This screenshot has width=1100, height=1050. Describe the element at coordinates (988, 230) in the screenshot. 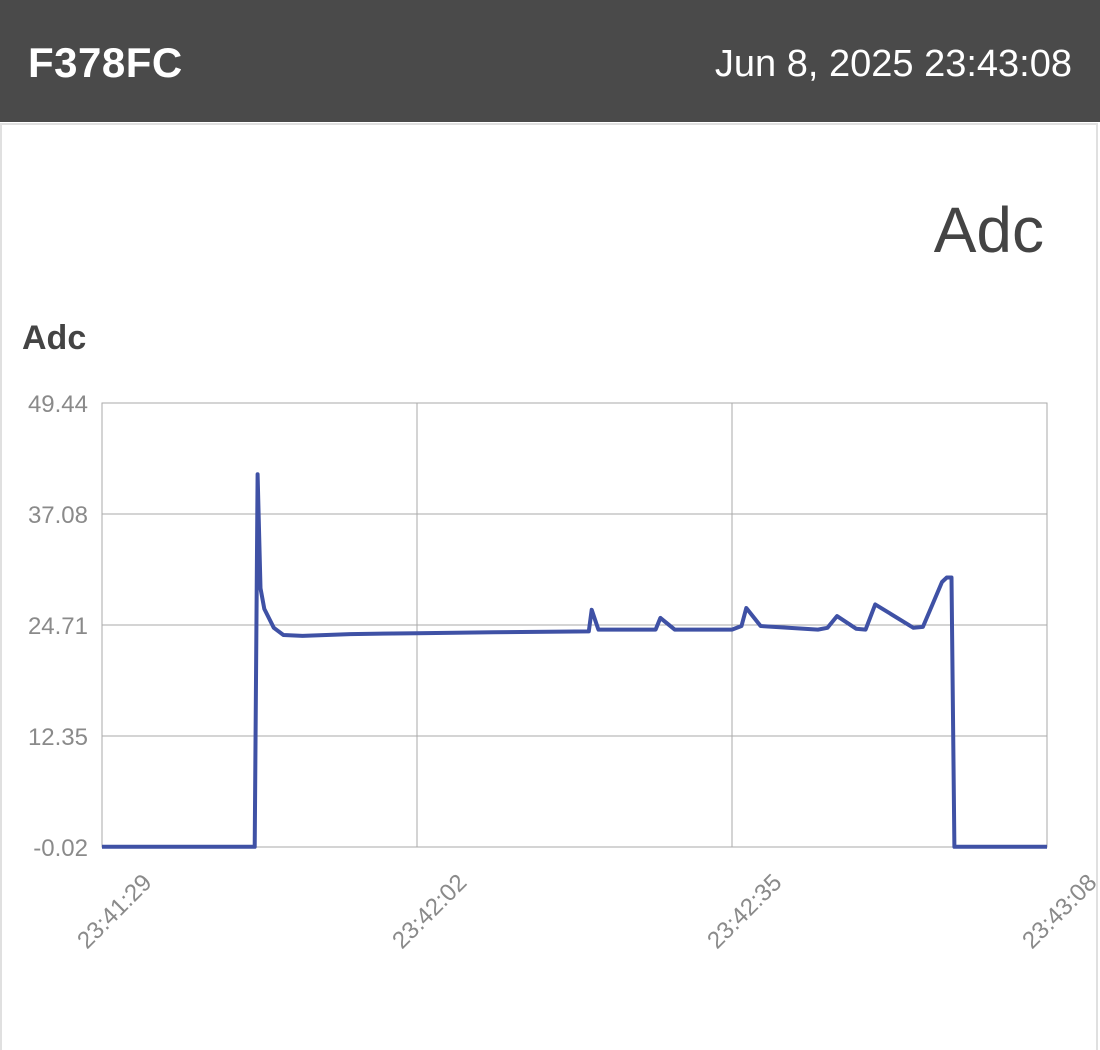

I see `card-title: Adc` at that location.